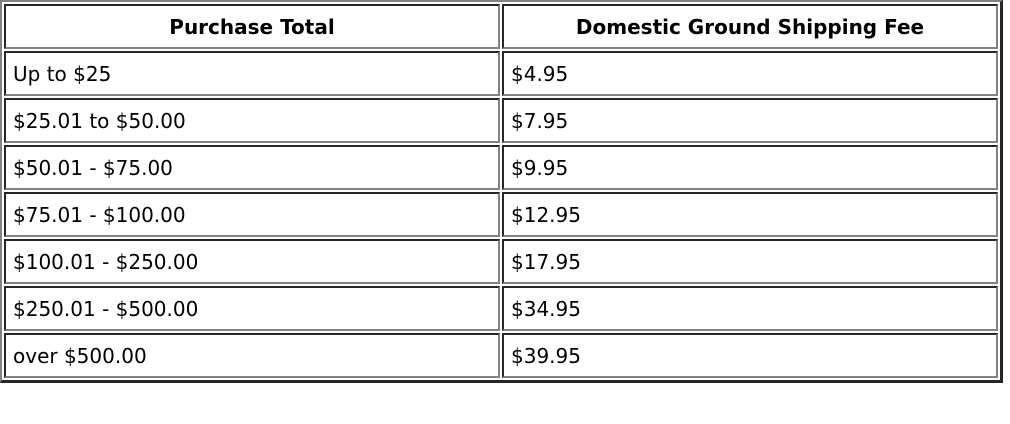 Image resolution: width=1010 pixels, height=424 pixels. What do you see at coordinates (252, 120) in the screenshot?
I see `purchase-total-cell: $25.01 to $50.00` at bounding box center [252, 120].